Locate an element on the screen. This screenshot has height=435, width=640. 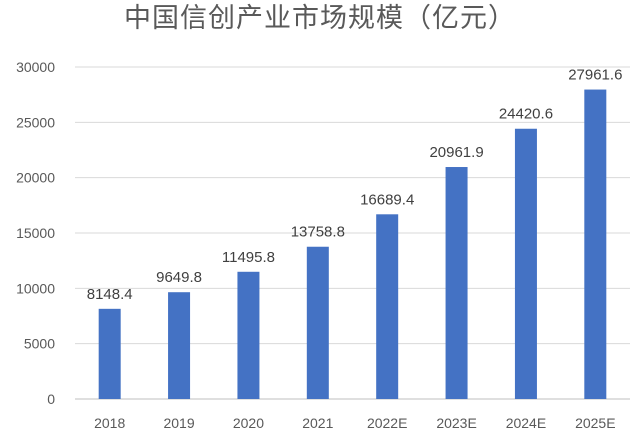
x-tick-label: 2019 is located at coordinates (178, 423).